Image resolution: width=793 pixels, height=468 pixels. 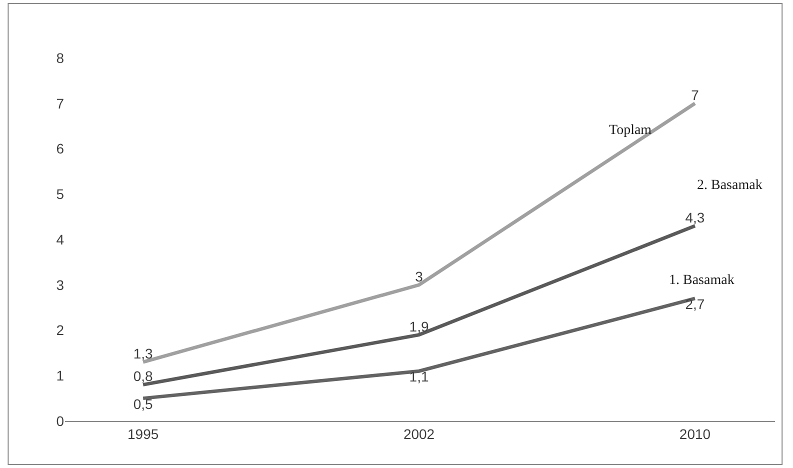 What do you see at coordinates (419, 326) in the screenshot?
I see `data-label: 1,9` at bounding box center [419, 326].